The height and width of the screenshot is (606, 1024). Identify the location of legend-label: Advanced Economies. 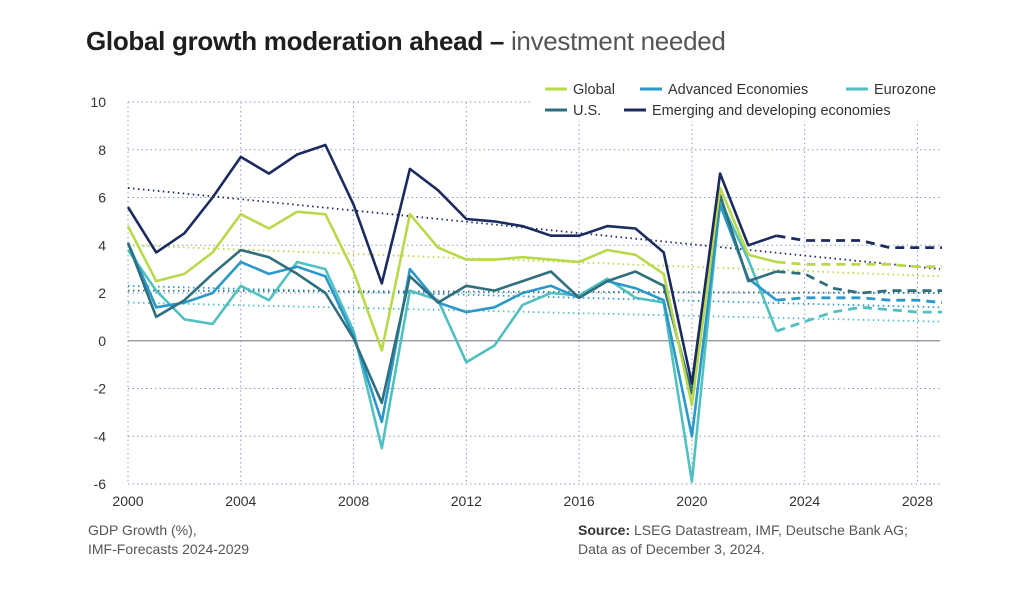
(738, 90).